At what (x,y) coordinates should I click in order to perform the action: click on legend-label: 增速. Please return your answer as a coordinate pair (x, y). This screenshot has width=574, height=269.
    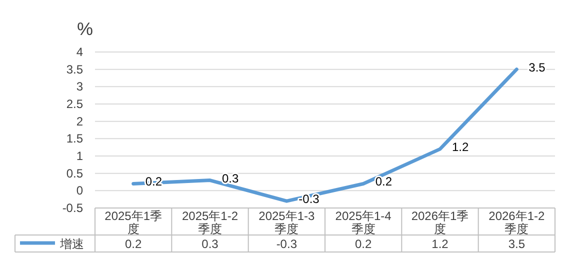
    Looking at the image, I should click on (71, 244).